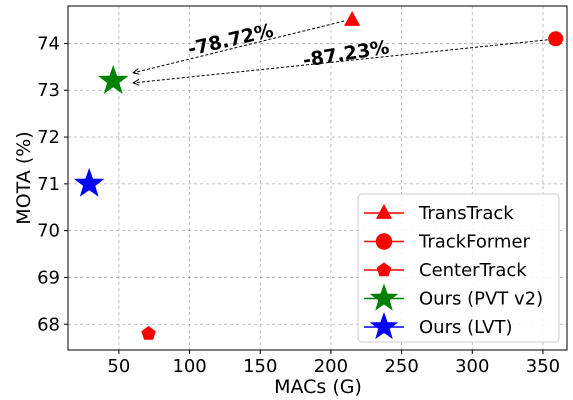 The width and height of the screenshot is (573, 400). What do you see at coordinates (48, 277) in the screenshot?
I see `y-tick-label: 69` at bounding box center [48, 277].